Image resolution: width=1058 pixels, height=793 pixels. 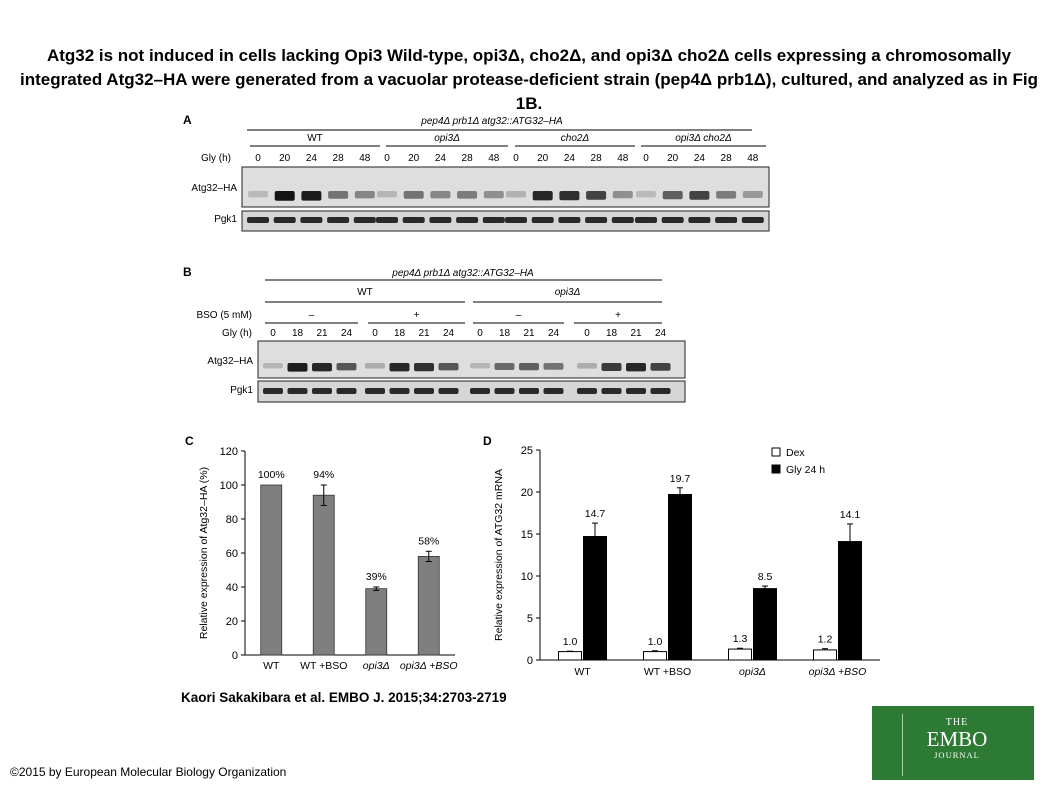 I want to click on panel-a-group-opi3: opi3Δ, so click(x=447, y=138).